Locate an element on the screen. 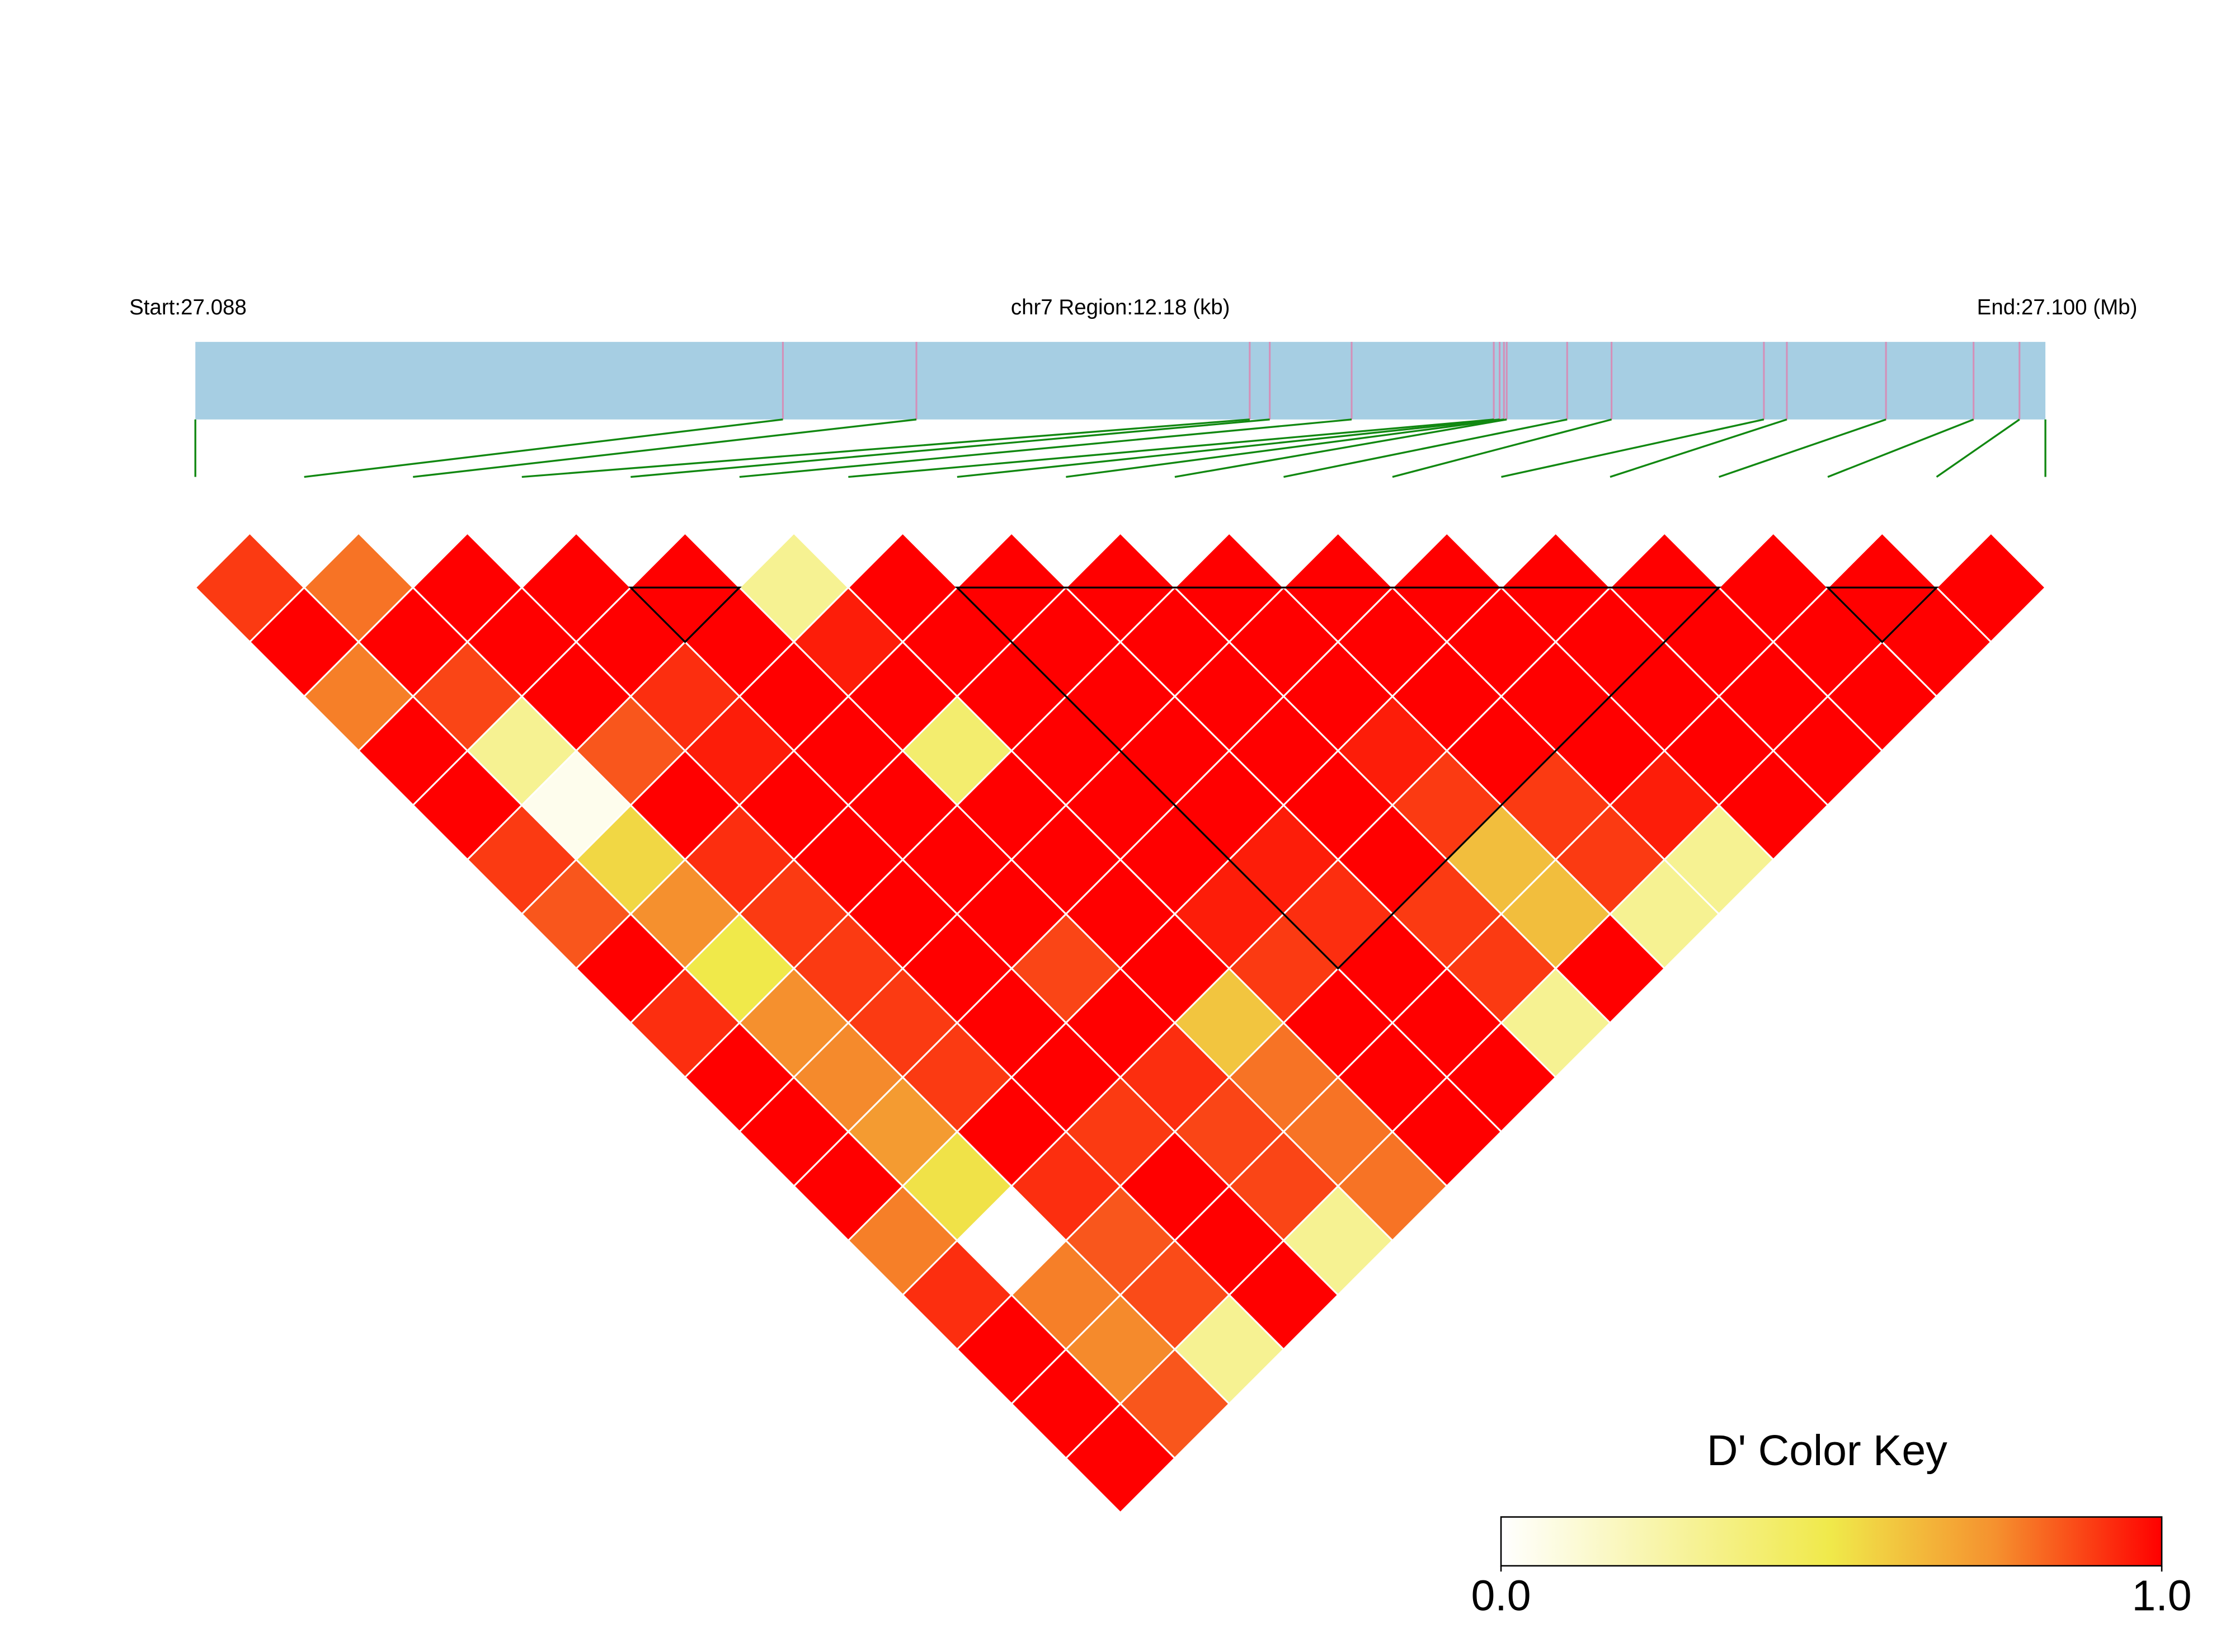  color-key is located at coordinates (1831, 1542).